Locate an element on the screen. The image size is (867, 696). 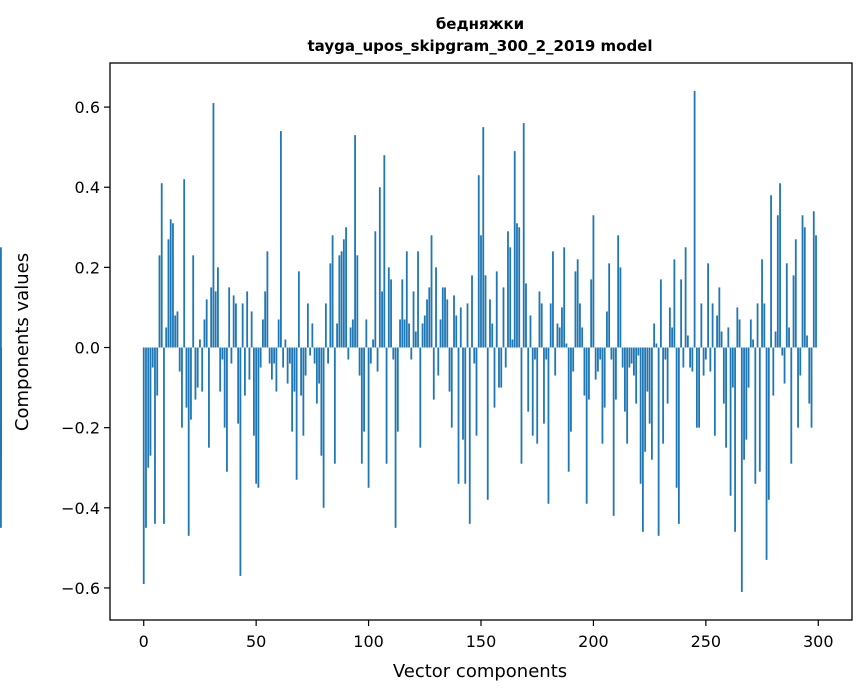
y-axis-ticks: −0.6 −0.4 −0.2 0.0 0.2 0.4 0.6 is located at coordinates (85, 348).